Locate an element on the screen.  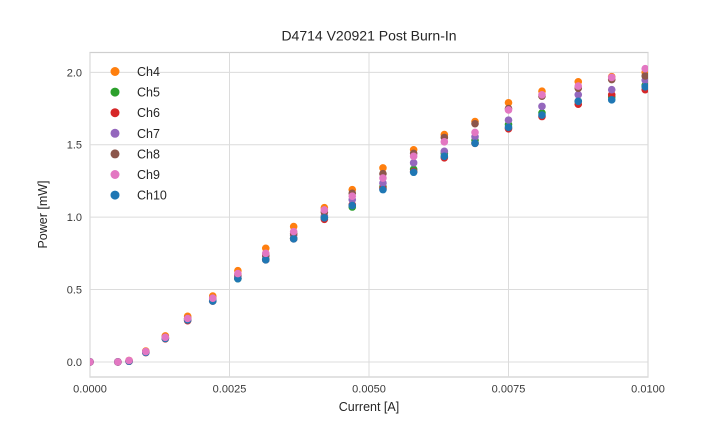
legend-item-ch10: Ch10 is located at coordinates (138, 196).